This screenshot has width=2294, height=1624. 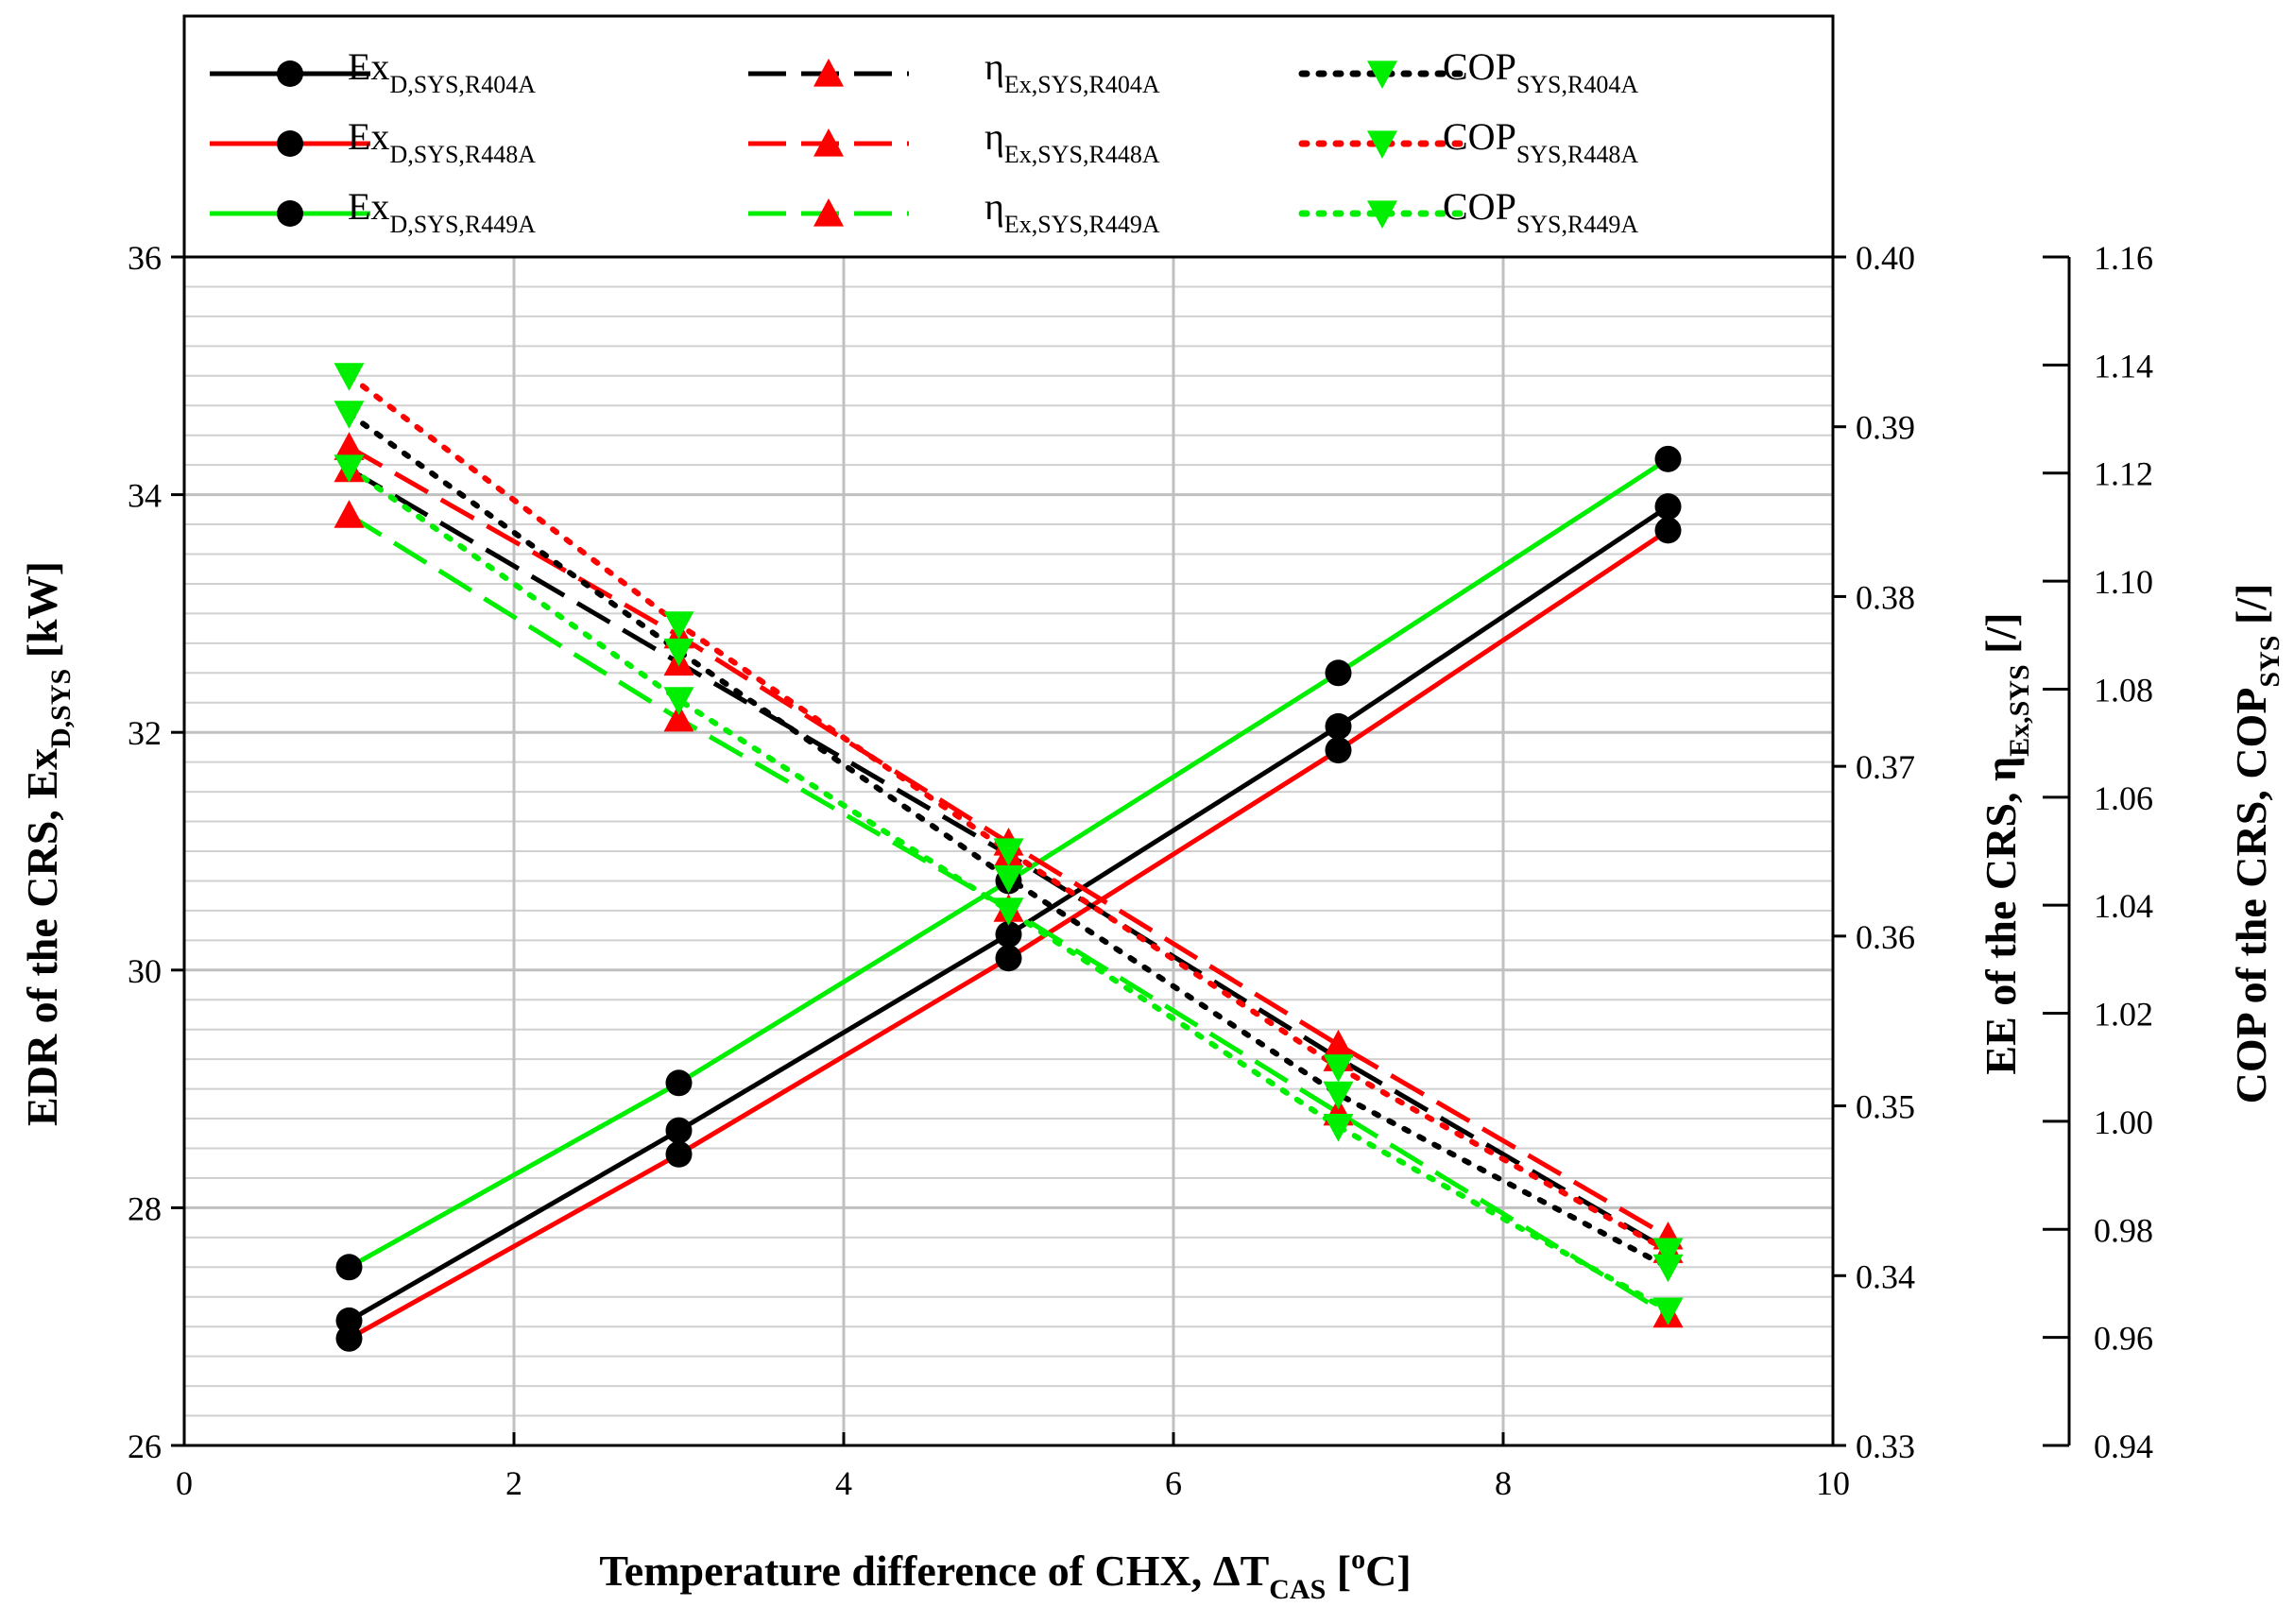 What do you see at coordinates (1886, 428) in the screenshot?
I see `y-right1-tick-label: 0.39` at bounding box center [1886, 428].